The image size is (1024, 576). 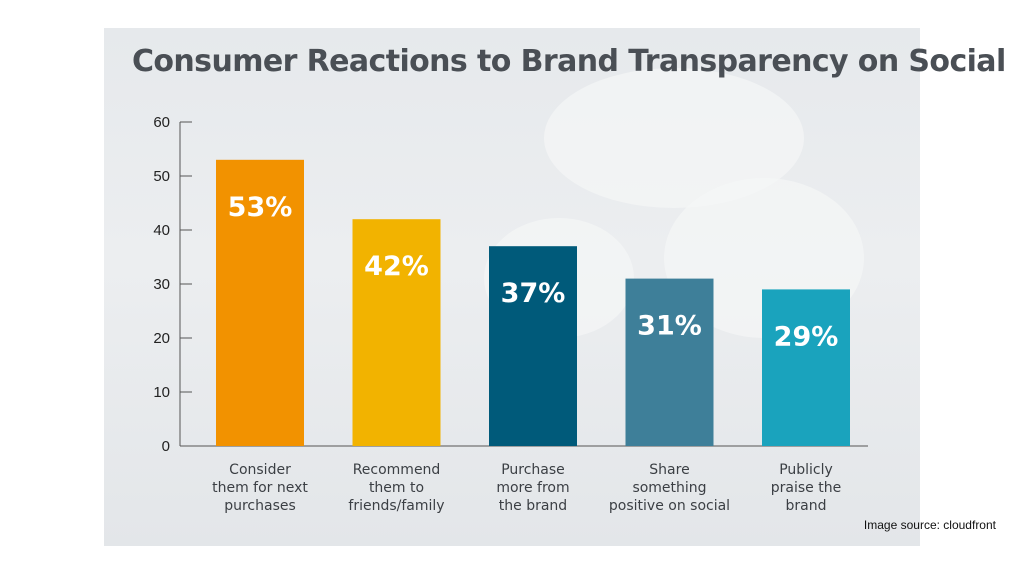 What do you see at coordinates (260, 506) in the screenshot?
I see `x-category-label: purchases` at bounding box center [260, 506].